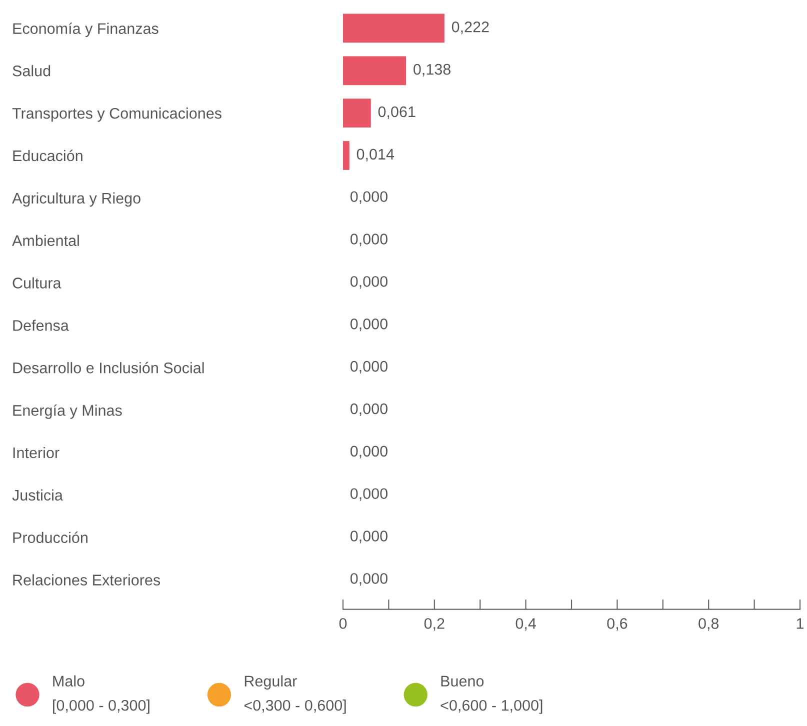 The height and width of the screenshot is (726, 807). What do you see at coordinates (50, 538) in the screenshot?
I see `y-tick-label: Producción` at bounding box center [50, 538].